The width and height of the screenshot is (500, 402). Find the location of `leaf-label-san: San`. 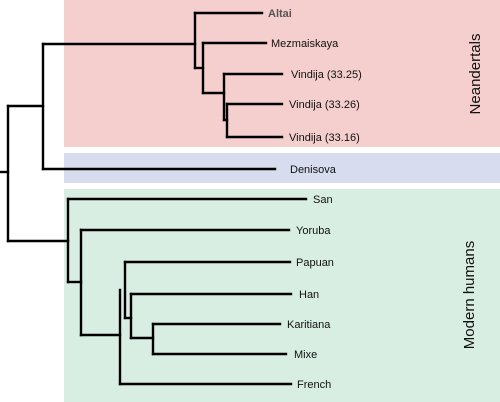

leaf-label-san: San is located at coordinates (323, 200).